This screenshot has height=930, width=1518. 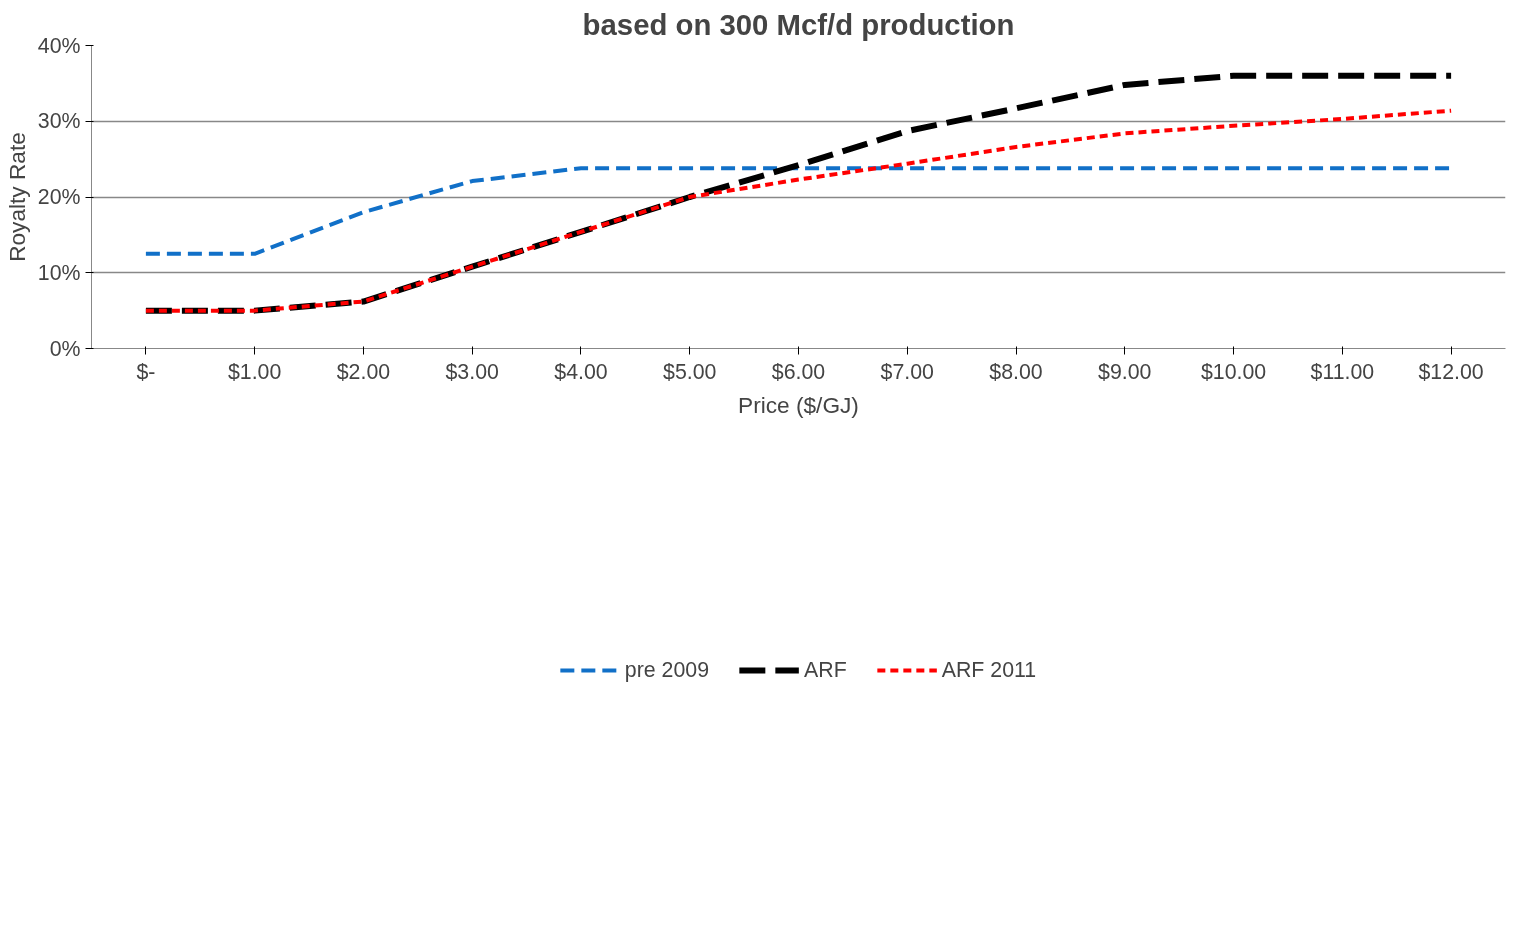 What do you see at coordinates (59, 272) in the screenshot?
I see `y-tick-label: 10%` at bounding box center [59, 272].